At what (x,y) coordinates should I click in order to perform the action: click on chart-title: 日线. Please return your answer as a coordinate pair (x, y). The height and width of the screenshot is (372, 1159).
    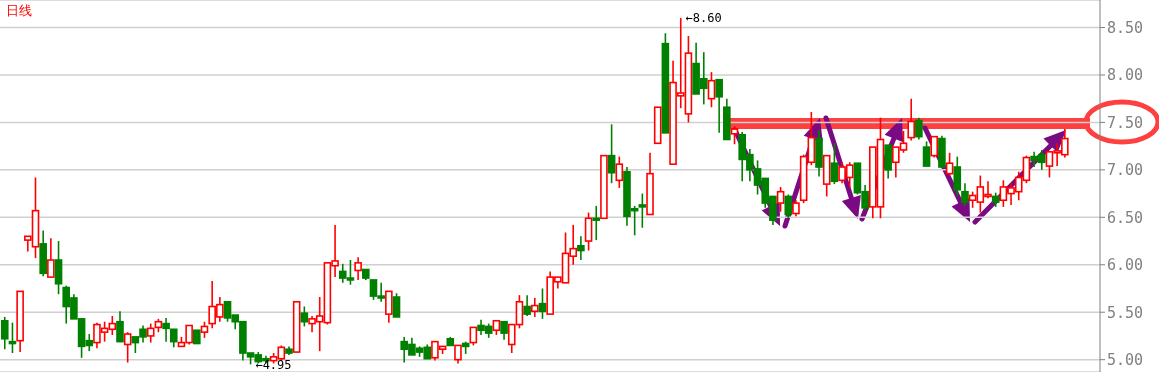
    Looking at the image, I should click on (19, 11).